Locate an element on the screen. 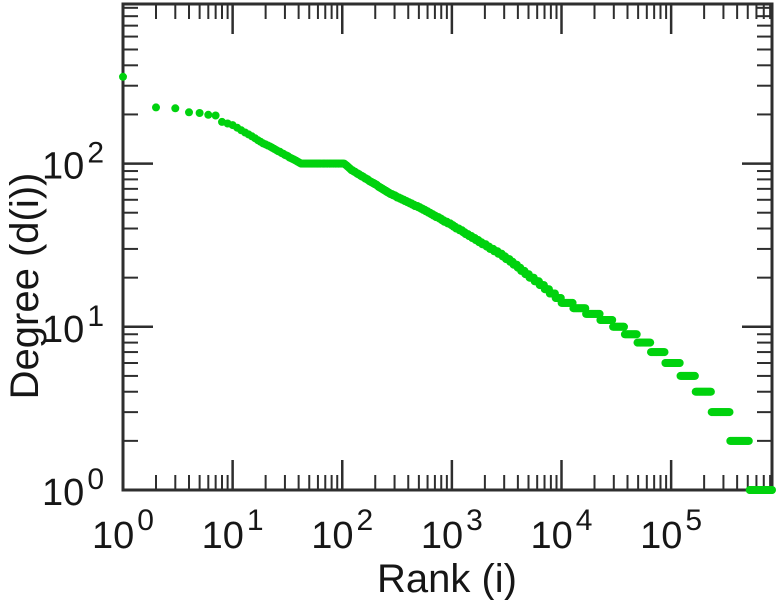 Image resolution: width=781 pixels, height=600 pixels. x-tick-label: 10 2 is located at coordinates (342, 530).